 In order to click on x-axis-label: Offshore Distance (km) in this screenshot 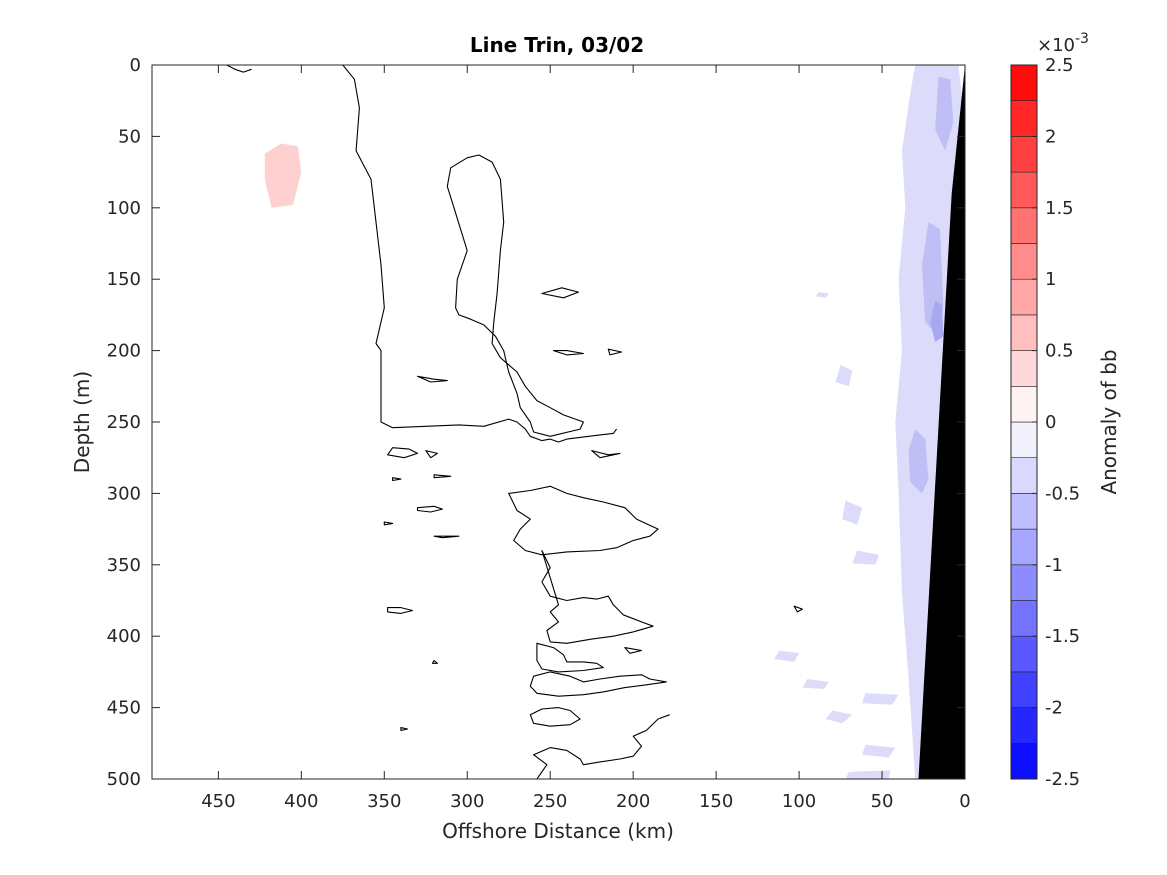, I will do `click(558, 831)`.